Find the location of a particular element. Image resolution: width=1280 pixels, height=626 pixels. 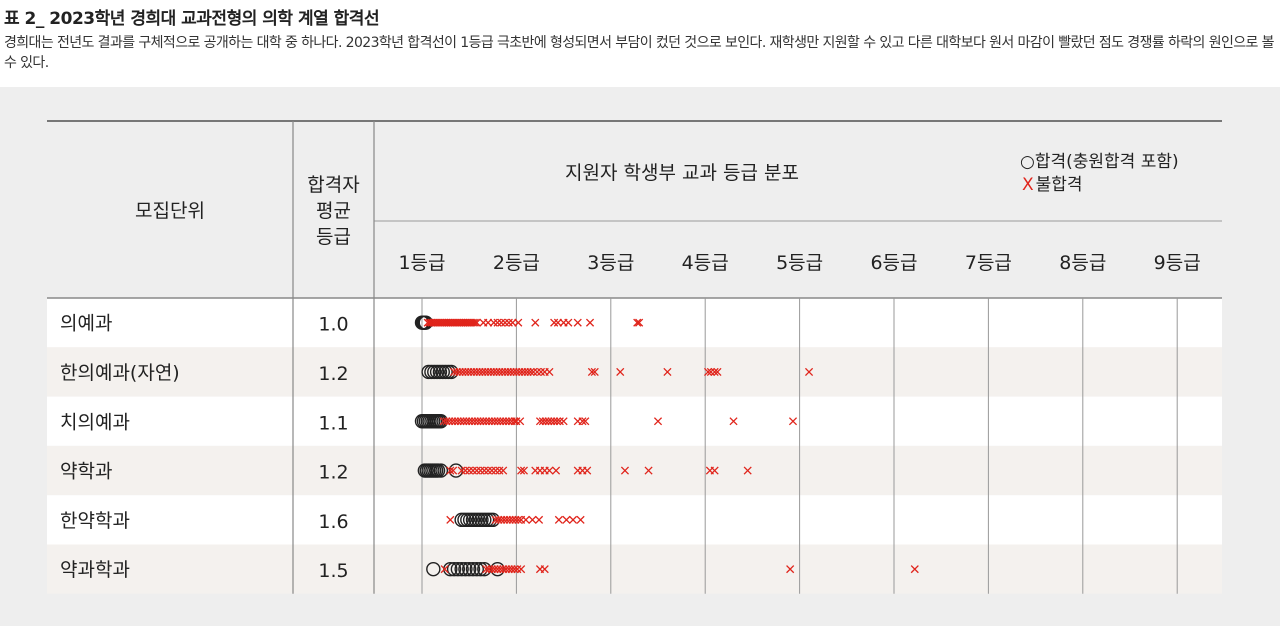

header-avg-line: 합격자 is located at coordinates (333, 185).